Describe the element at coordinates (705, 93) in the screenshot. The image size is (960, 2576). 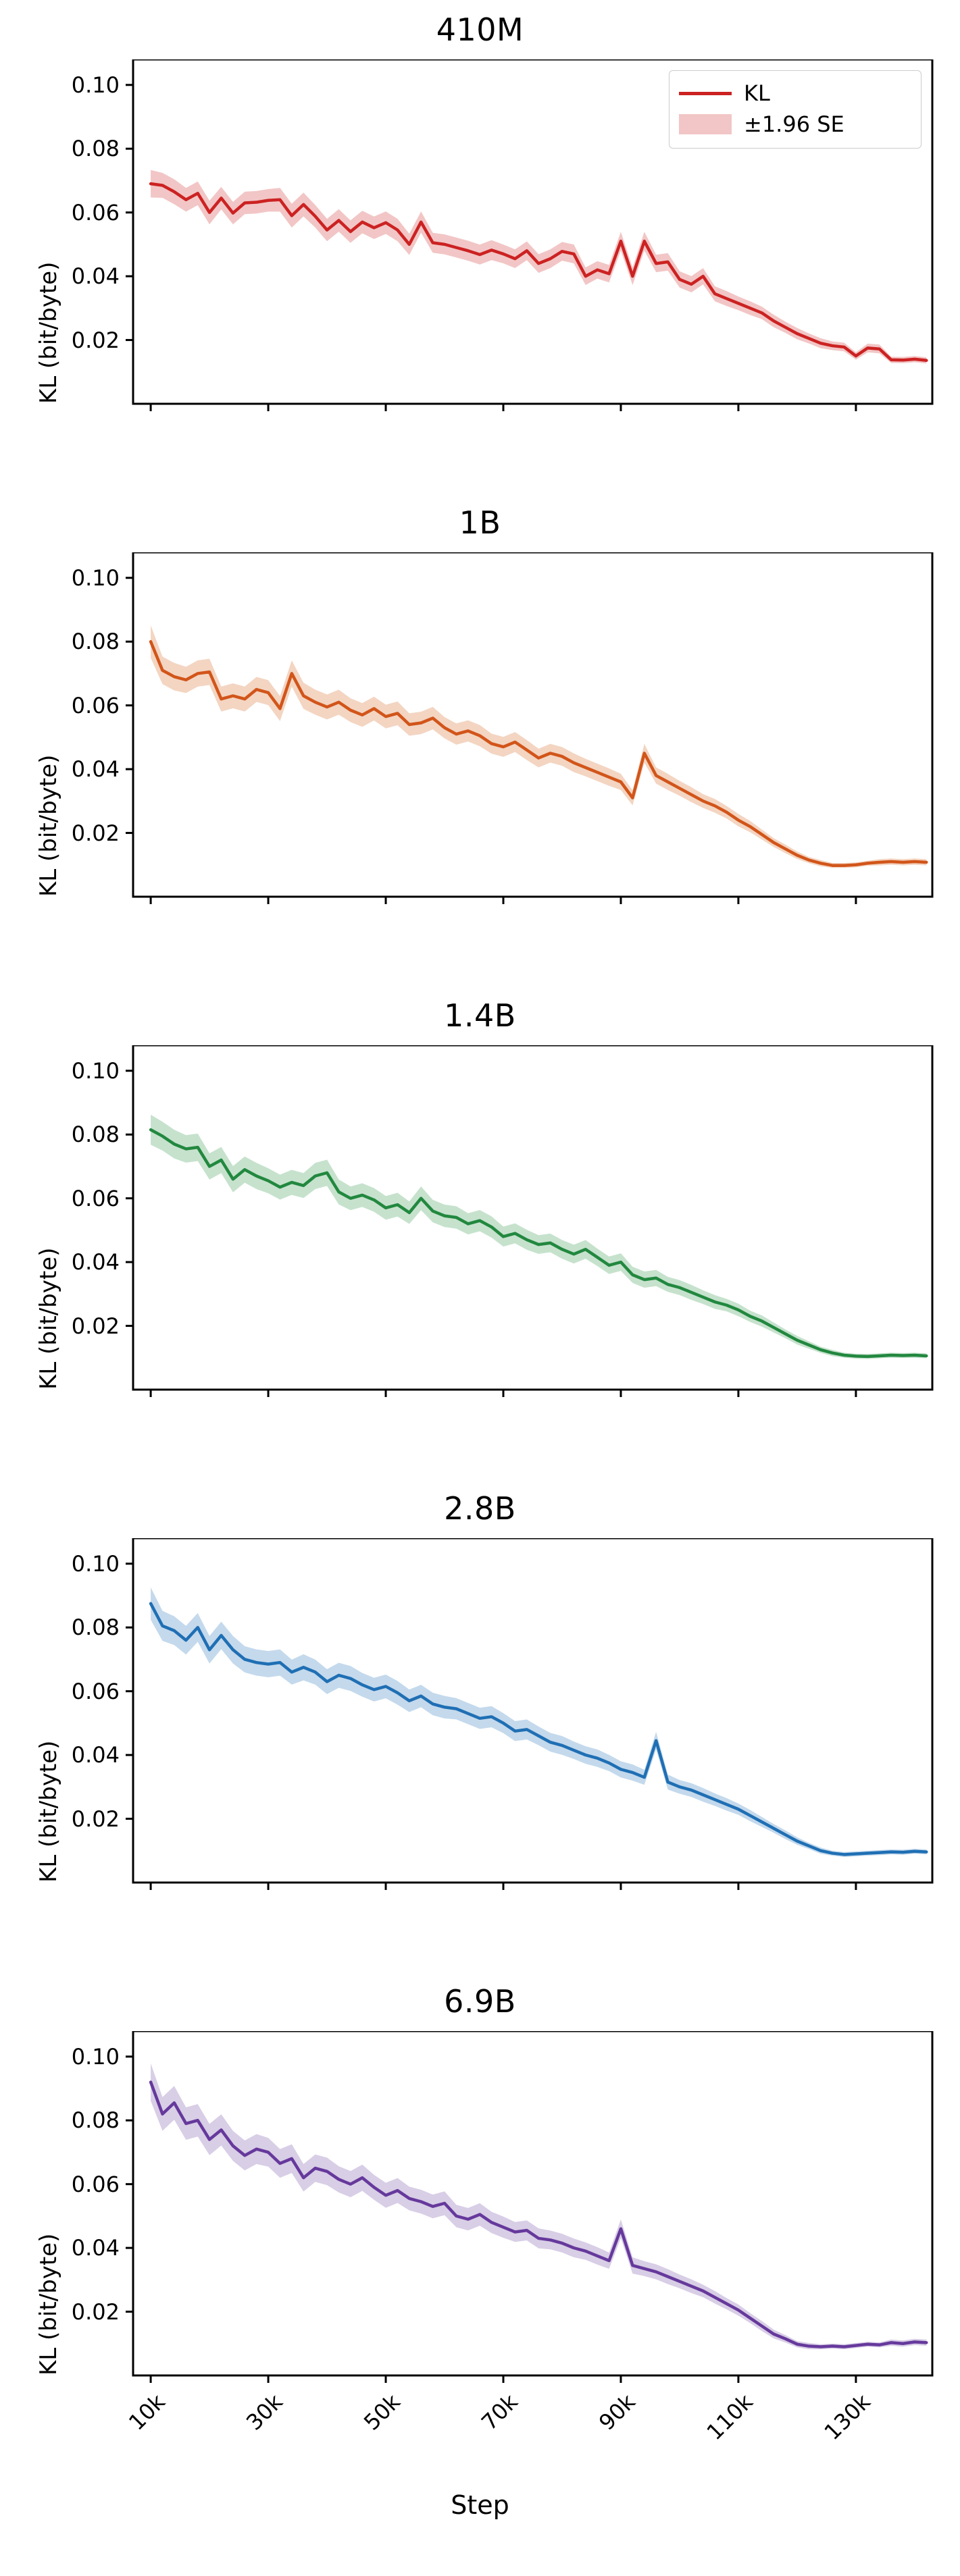
I see `legend-line-swatch-icon` at that location.